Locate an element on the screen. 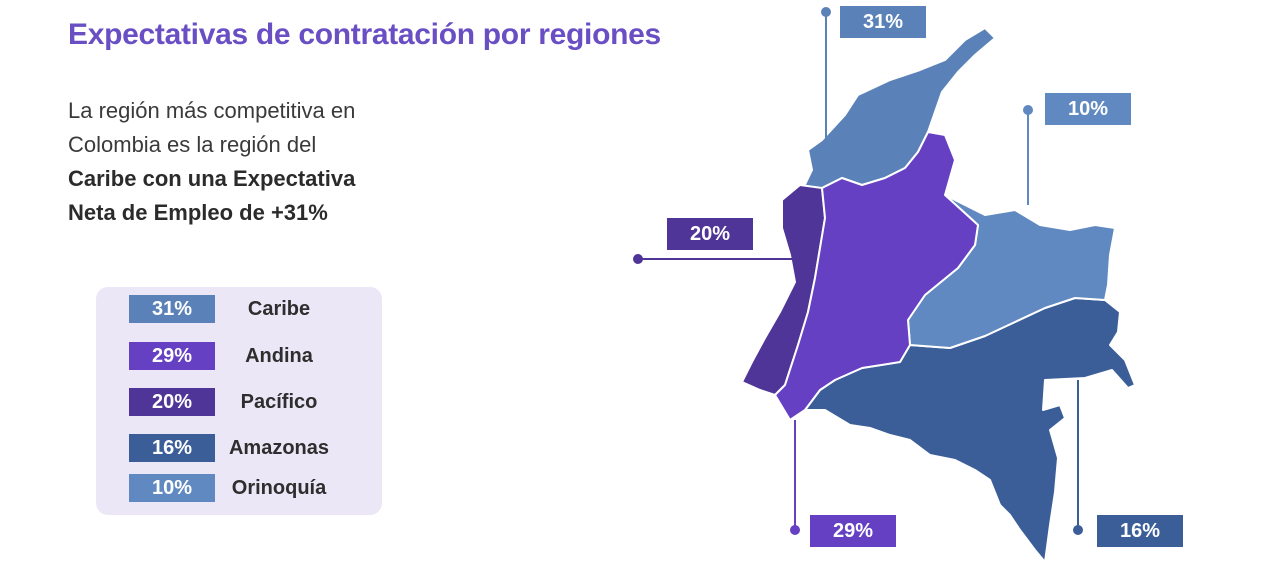 The image size is (1280, 579). intro-line-3: Caribe con una Expectativa is located at coordinates (212, 178).